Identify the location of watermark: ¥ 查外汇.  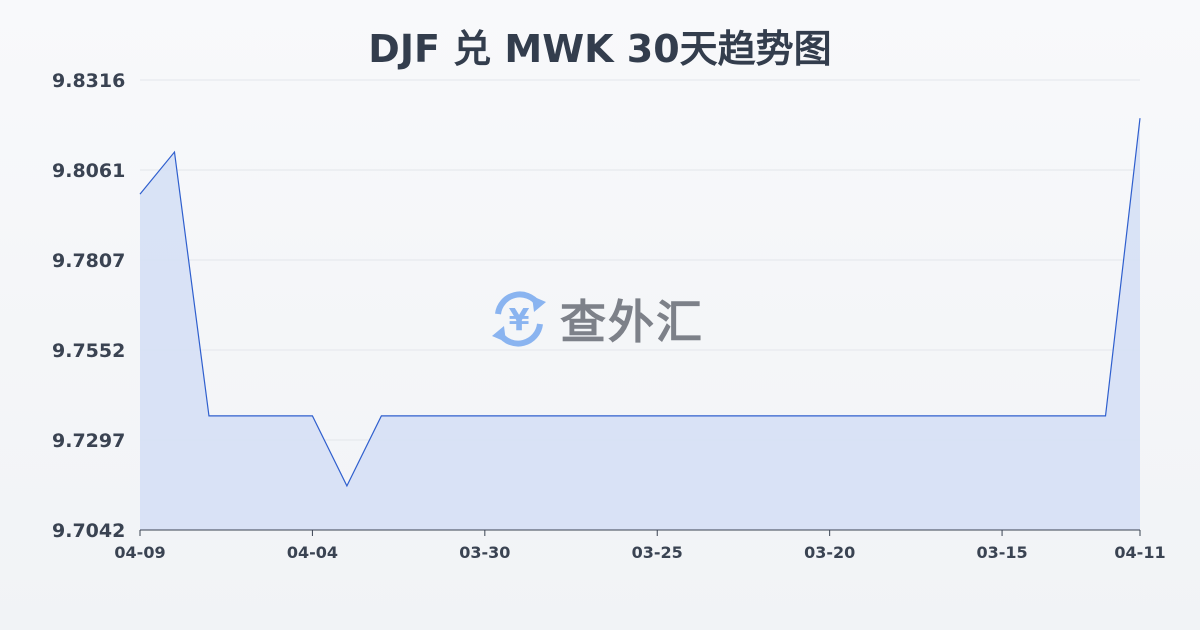
(596, 319).